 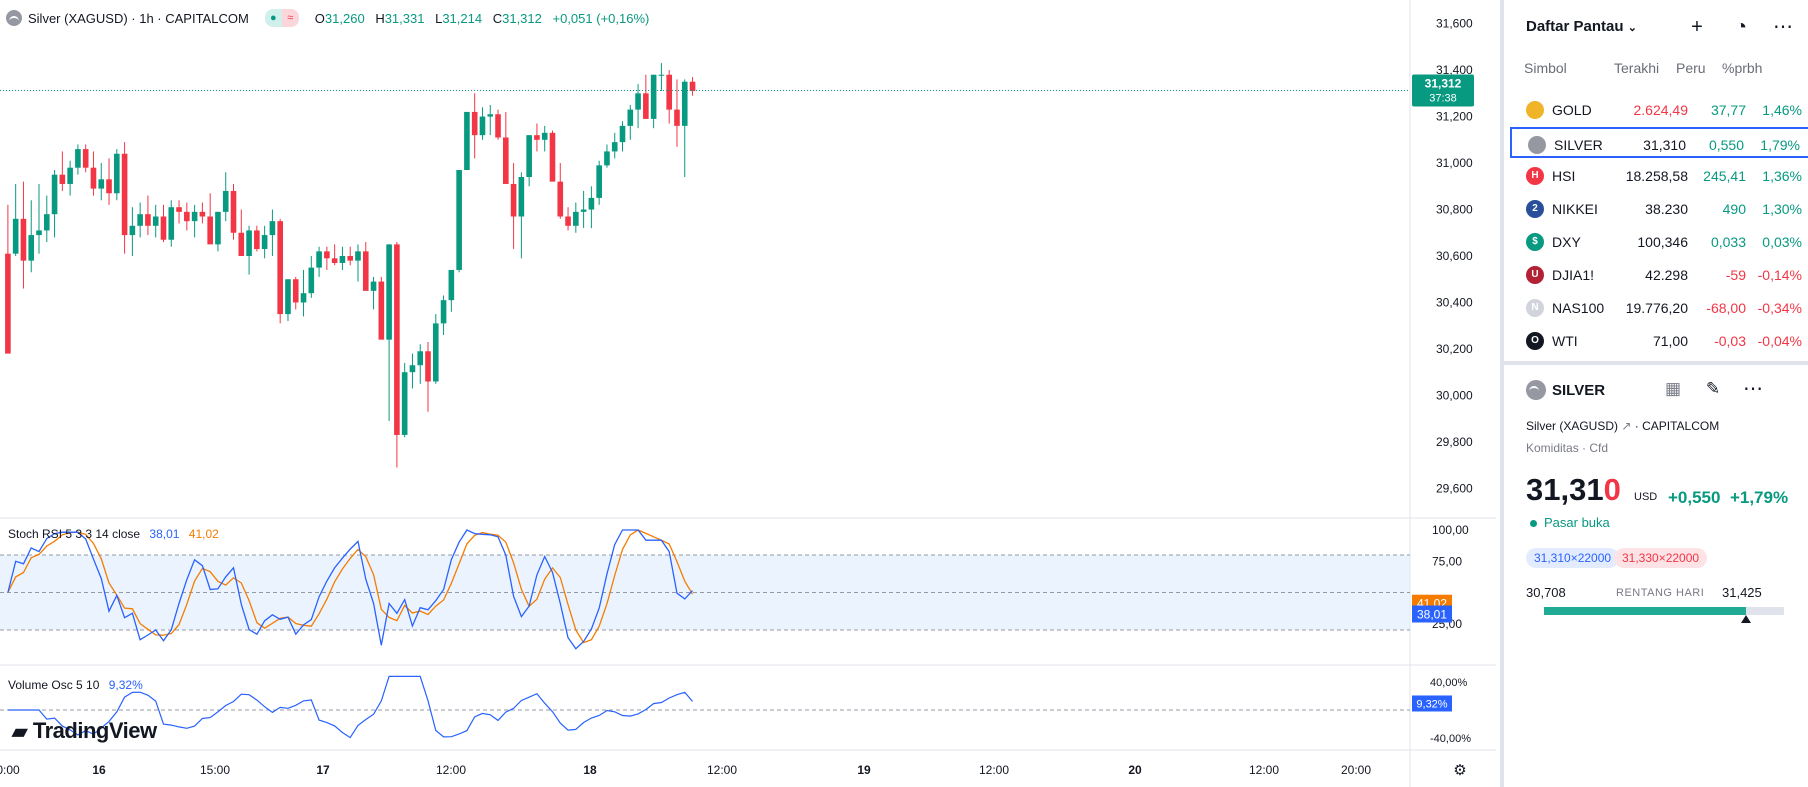 I want to click on settings-gear-icon: ⚙, so click(x=1459, y=770).